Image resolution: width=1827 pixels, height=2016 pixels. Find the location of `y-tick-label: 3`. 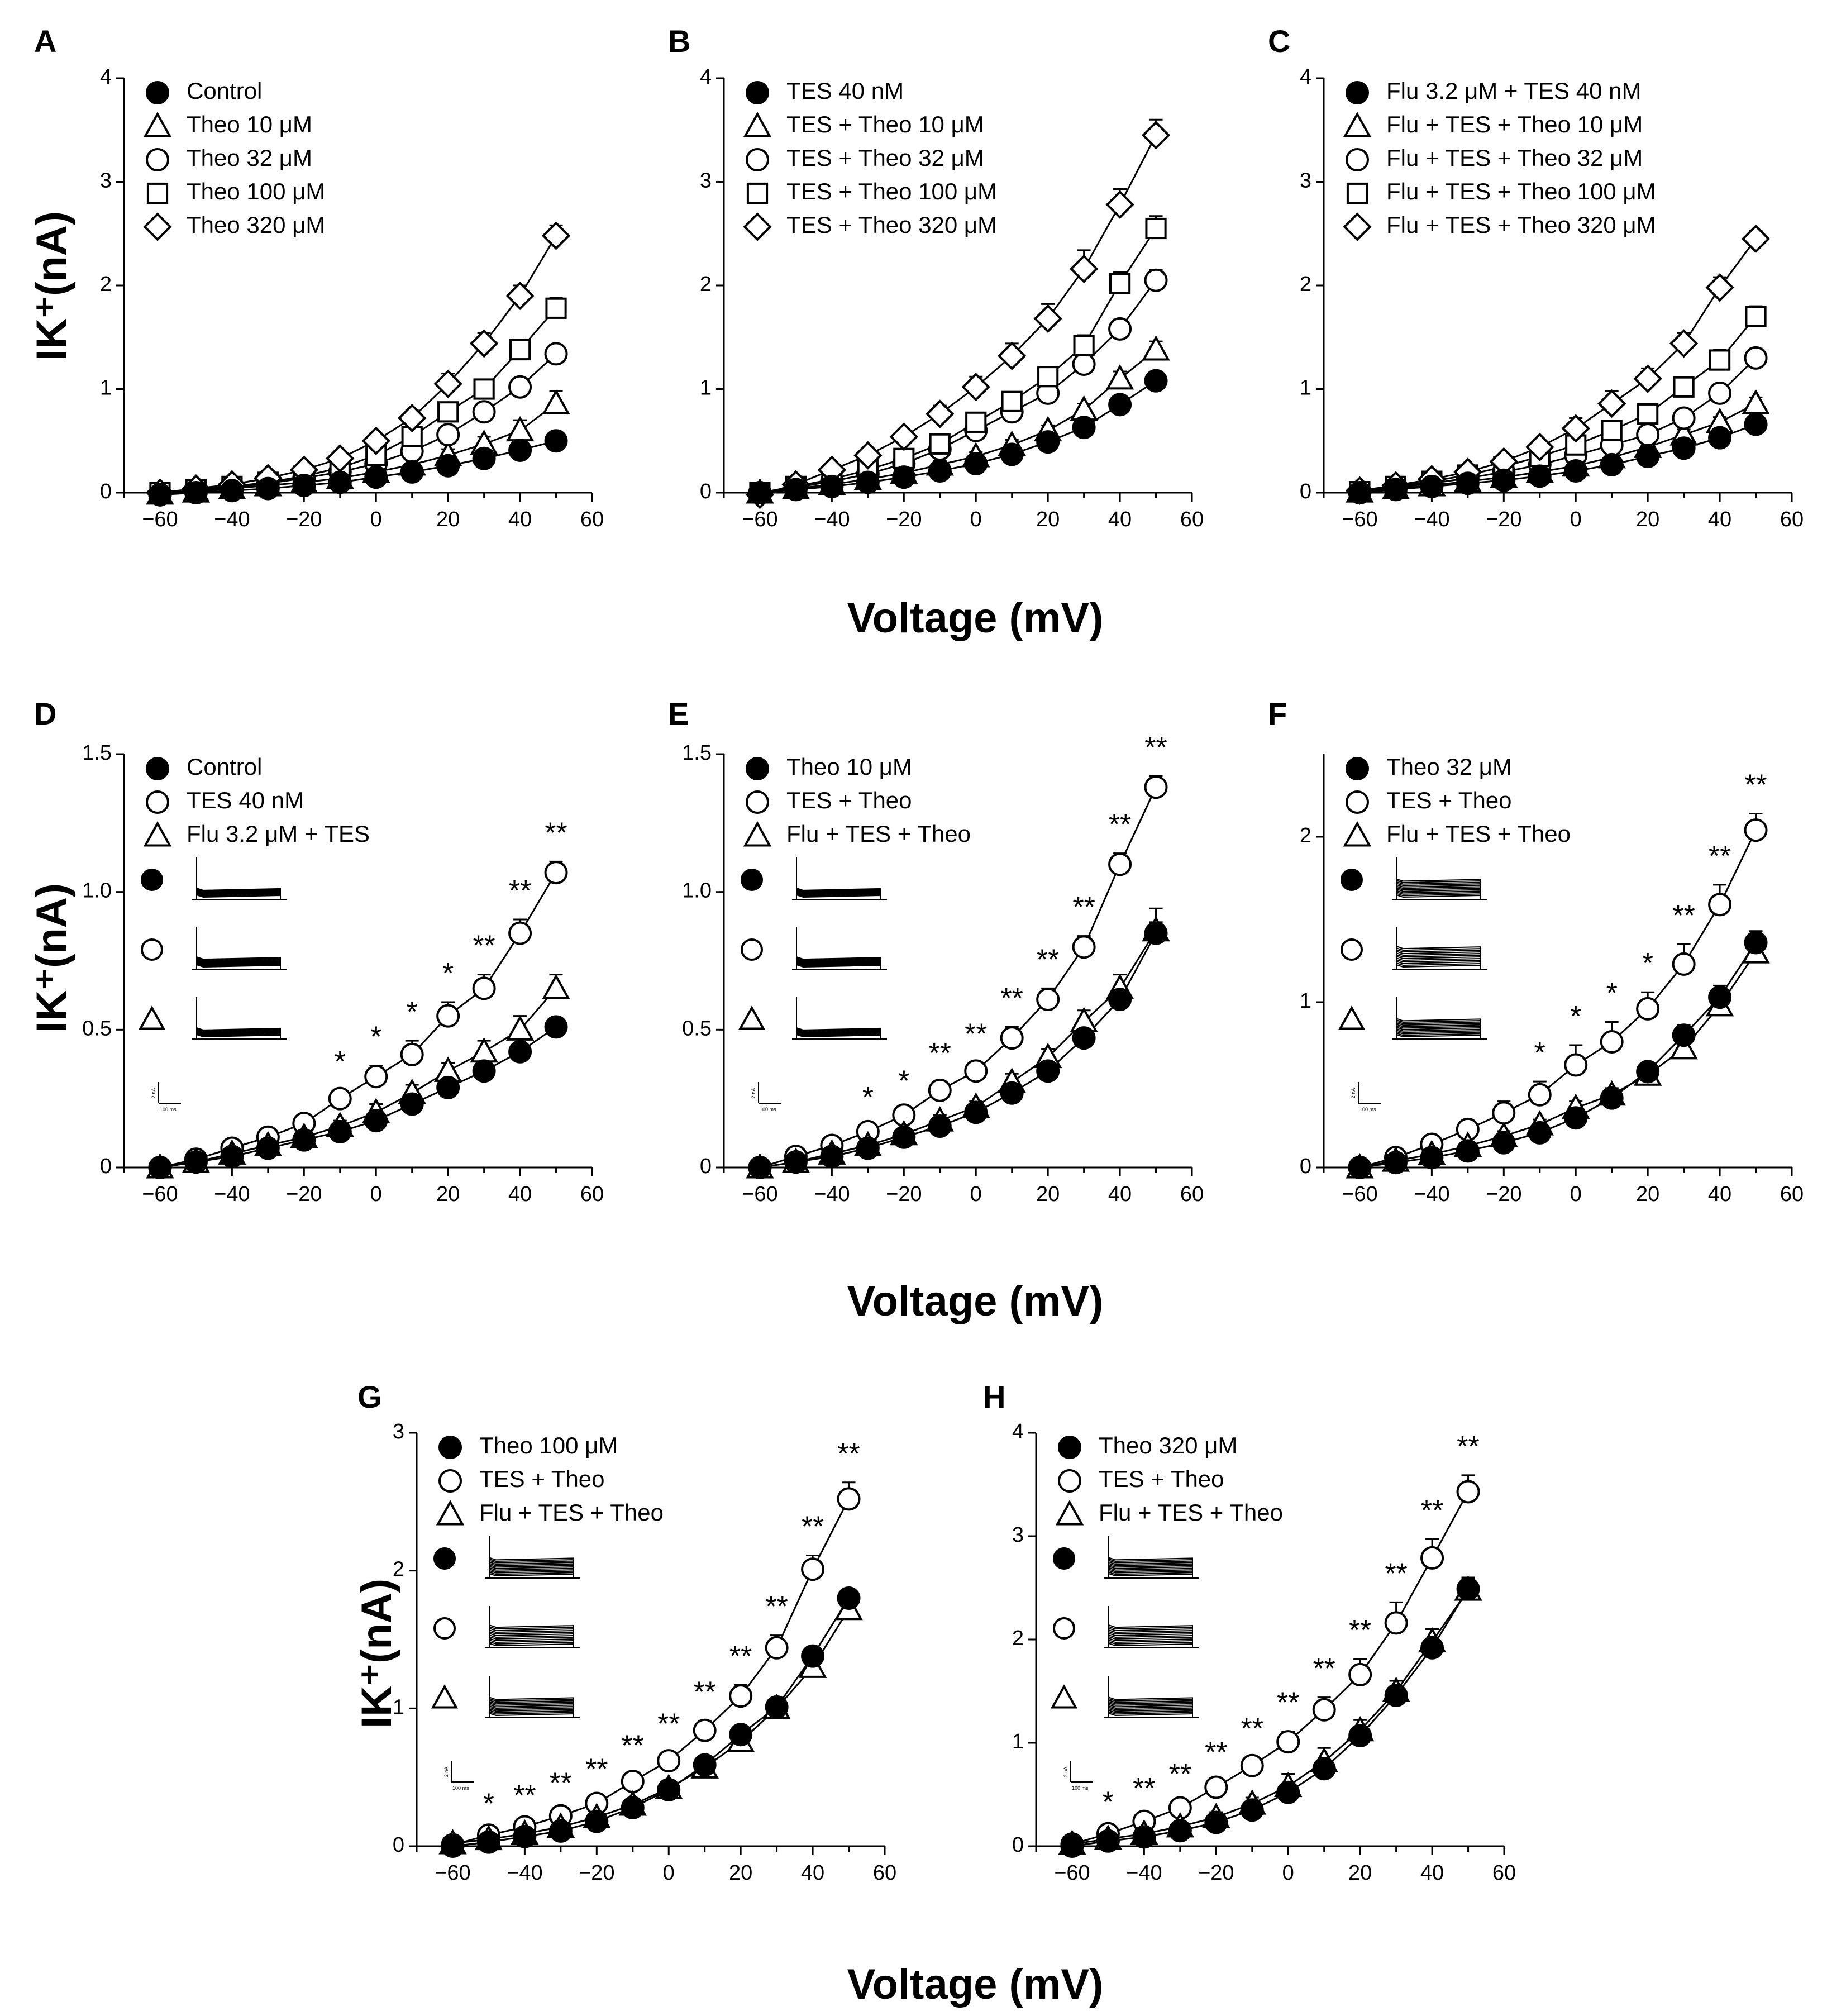

y-tick-label: 3 is located at coordinates (106, 181).